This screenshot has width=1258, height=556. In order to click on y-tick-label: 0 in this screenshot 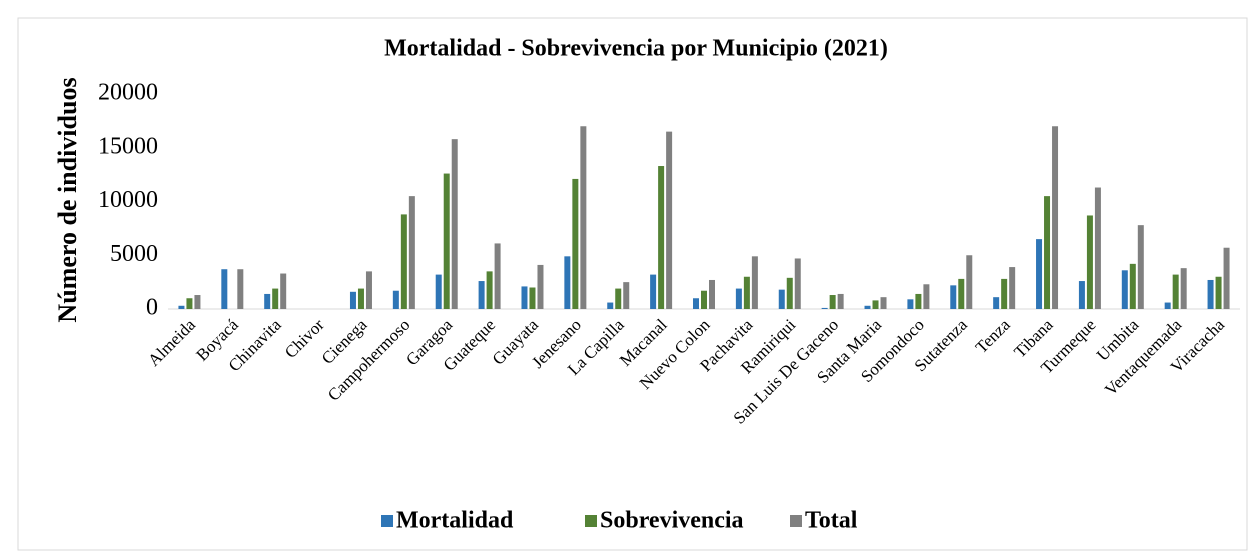, I will do `click(152, 308)`.